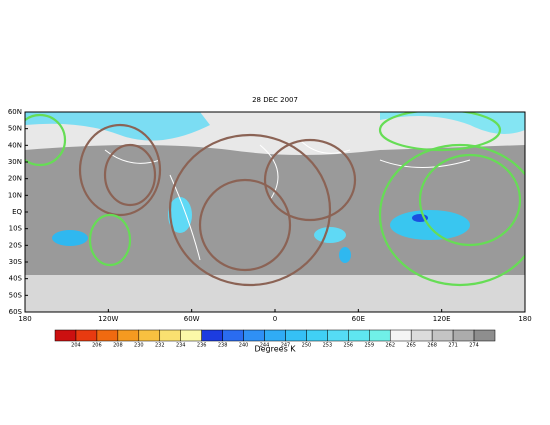 The width and height of the screenshot is (550, 425). What do you see at coordinates (328, 346) in the screenshot?
I see `colorbar-label: 253` at bounding box center [328, 346].